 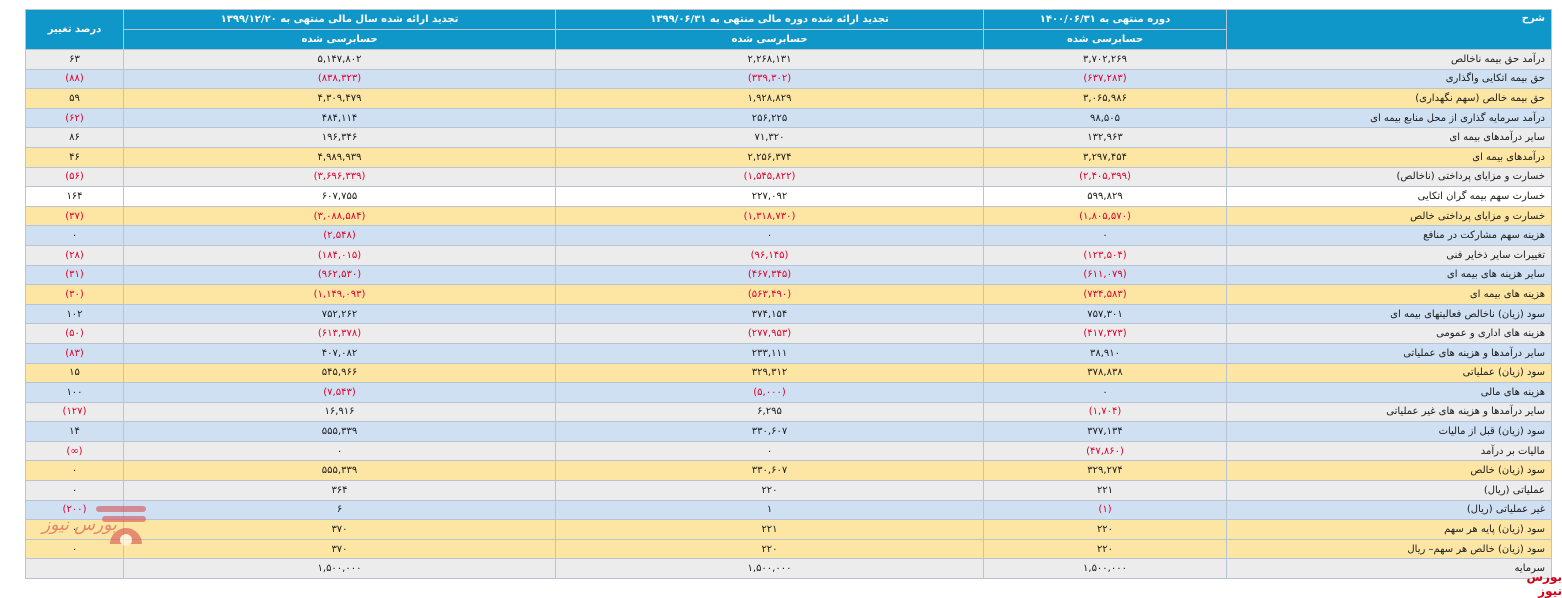 I want to click on row-label: سایر درآمدها و هزینه های عملیاتی, so click(x=1389, y=353).